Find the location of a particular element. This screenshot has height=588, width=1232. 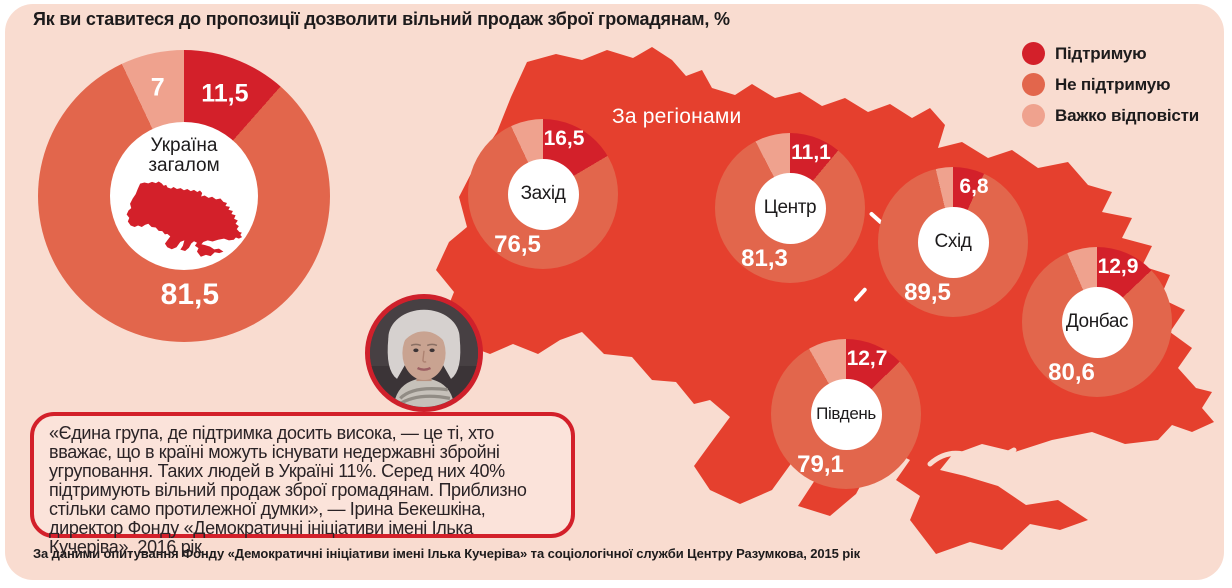

donut-center: Донбас is located at coordinates (1097, 322).